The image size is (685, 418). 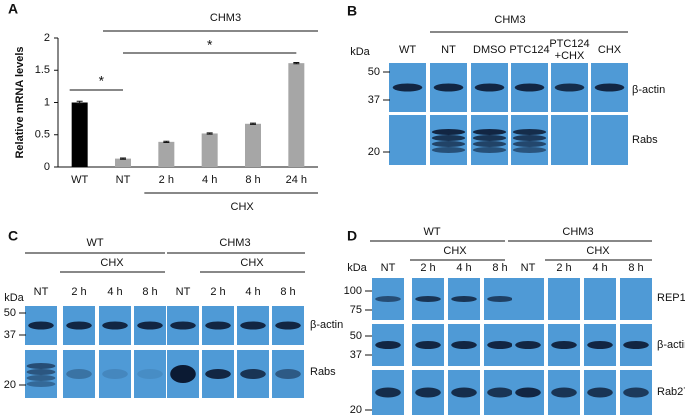 What do you see at coordinates (79, 180) in the screenshot?
I see `x-tick-label: WT` at bounding box center [79, 180].